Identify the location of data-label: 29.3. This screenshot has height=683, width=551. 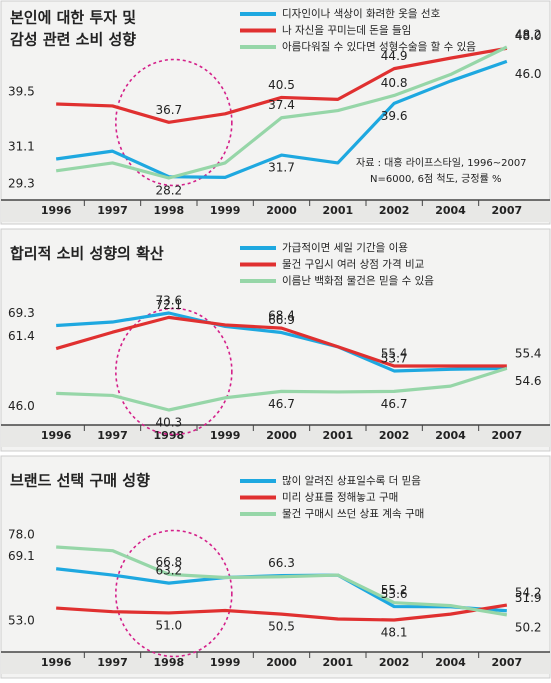
(21, 183).